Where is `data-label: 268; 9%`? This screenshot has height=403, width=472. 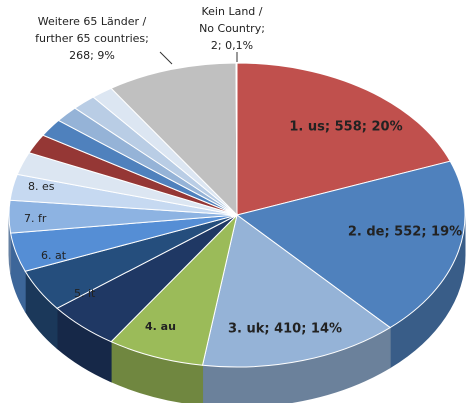
data-label: 268; 9% is located at coordinates (92, 55).